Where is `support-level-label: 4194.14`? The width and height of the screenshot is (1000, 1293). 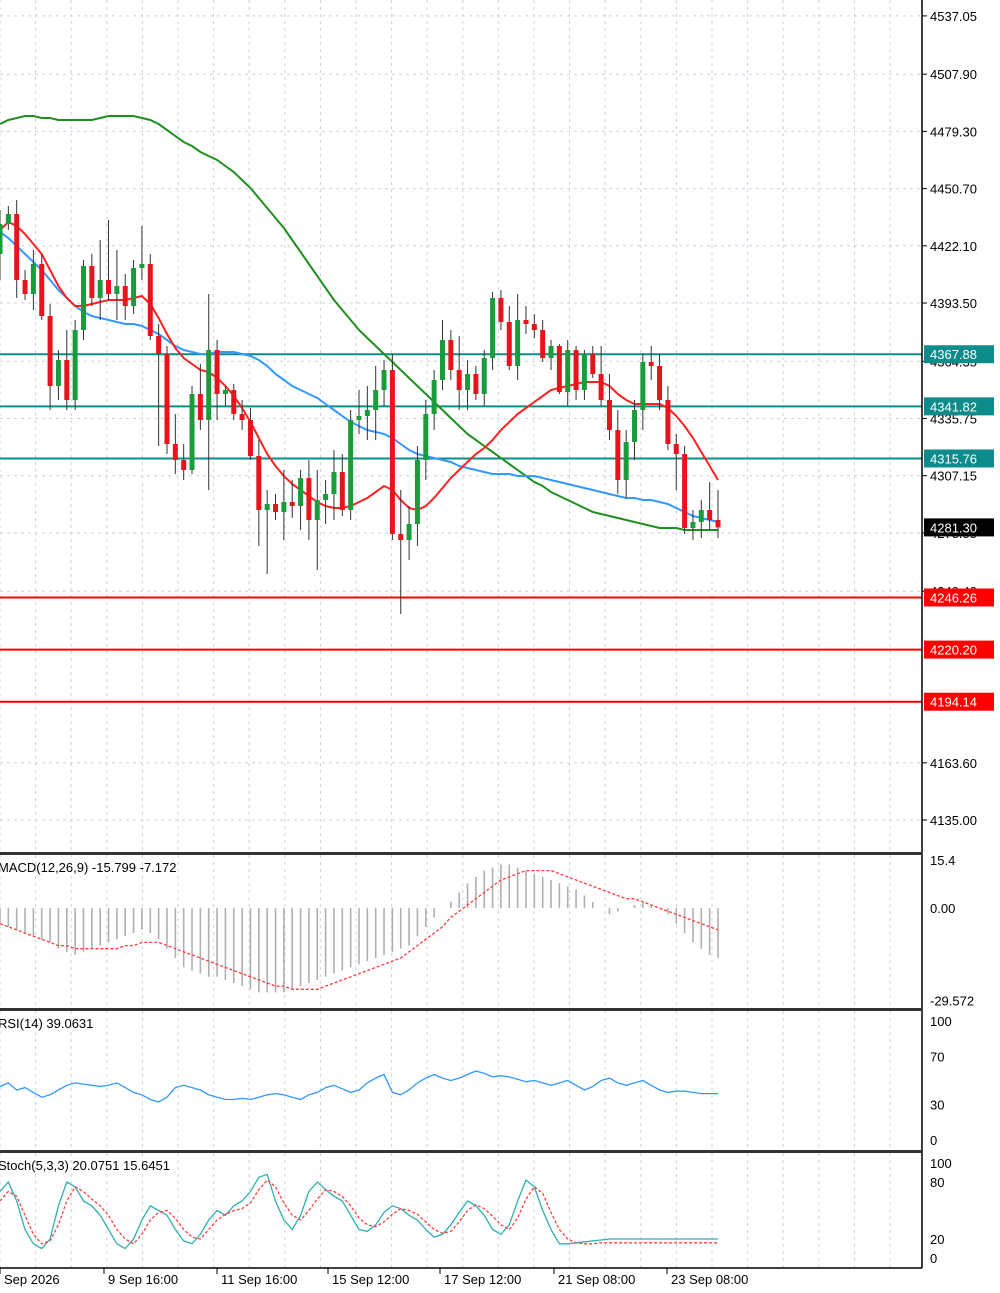 support-level-label: 4194.14 is located at coordinates (953, 702).